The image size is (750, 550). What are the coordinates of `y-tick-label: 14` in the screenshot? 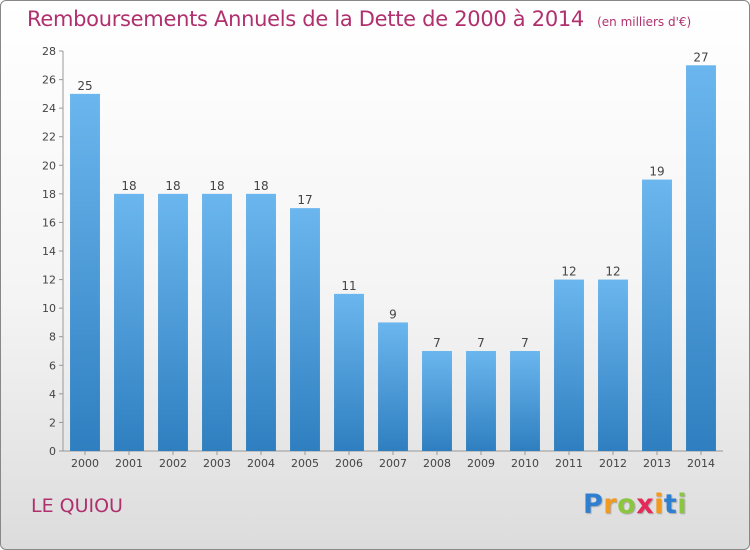 It's located at (49, 251).